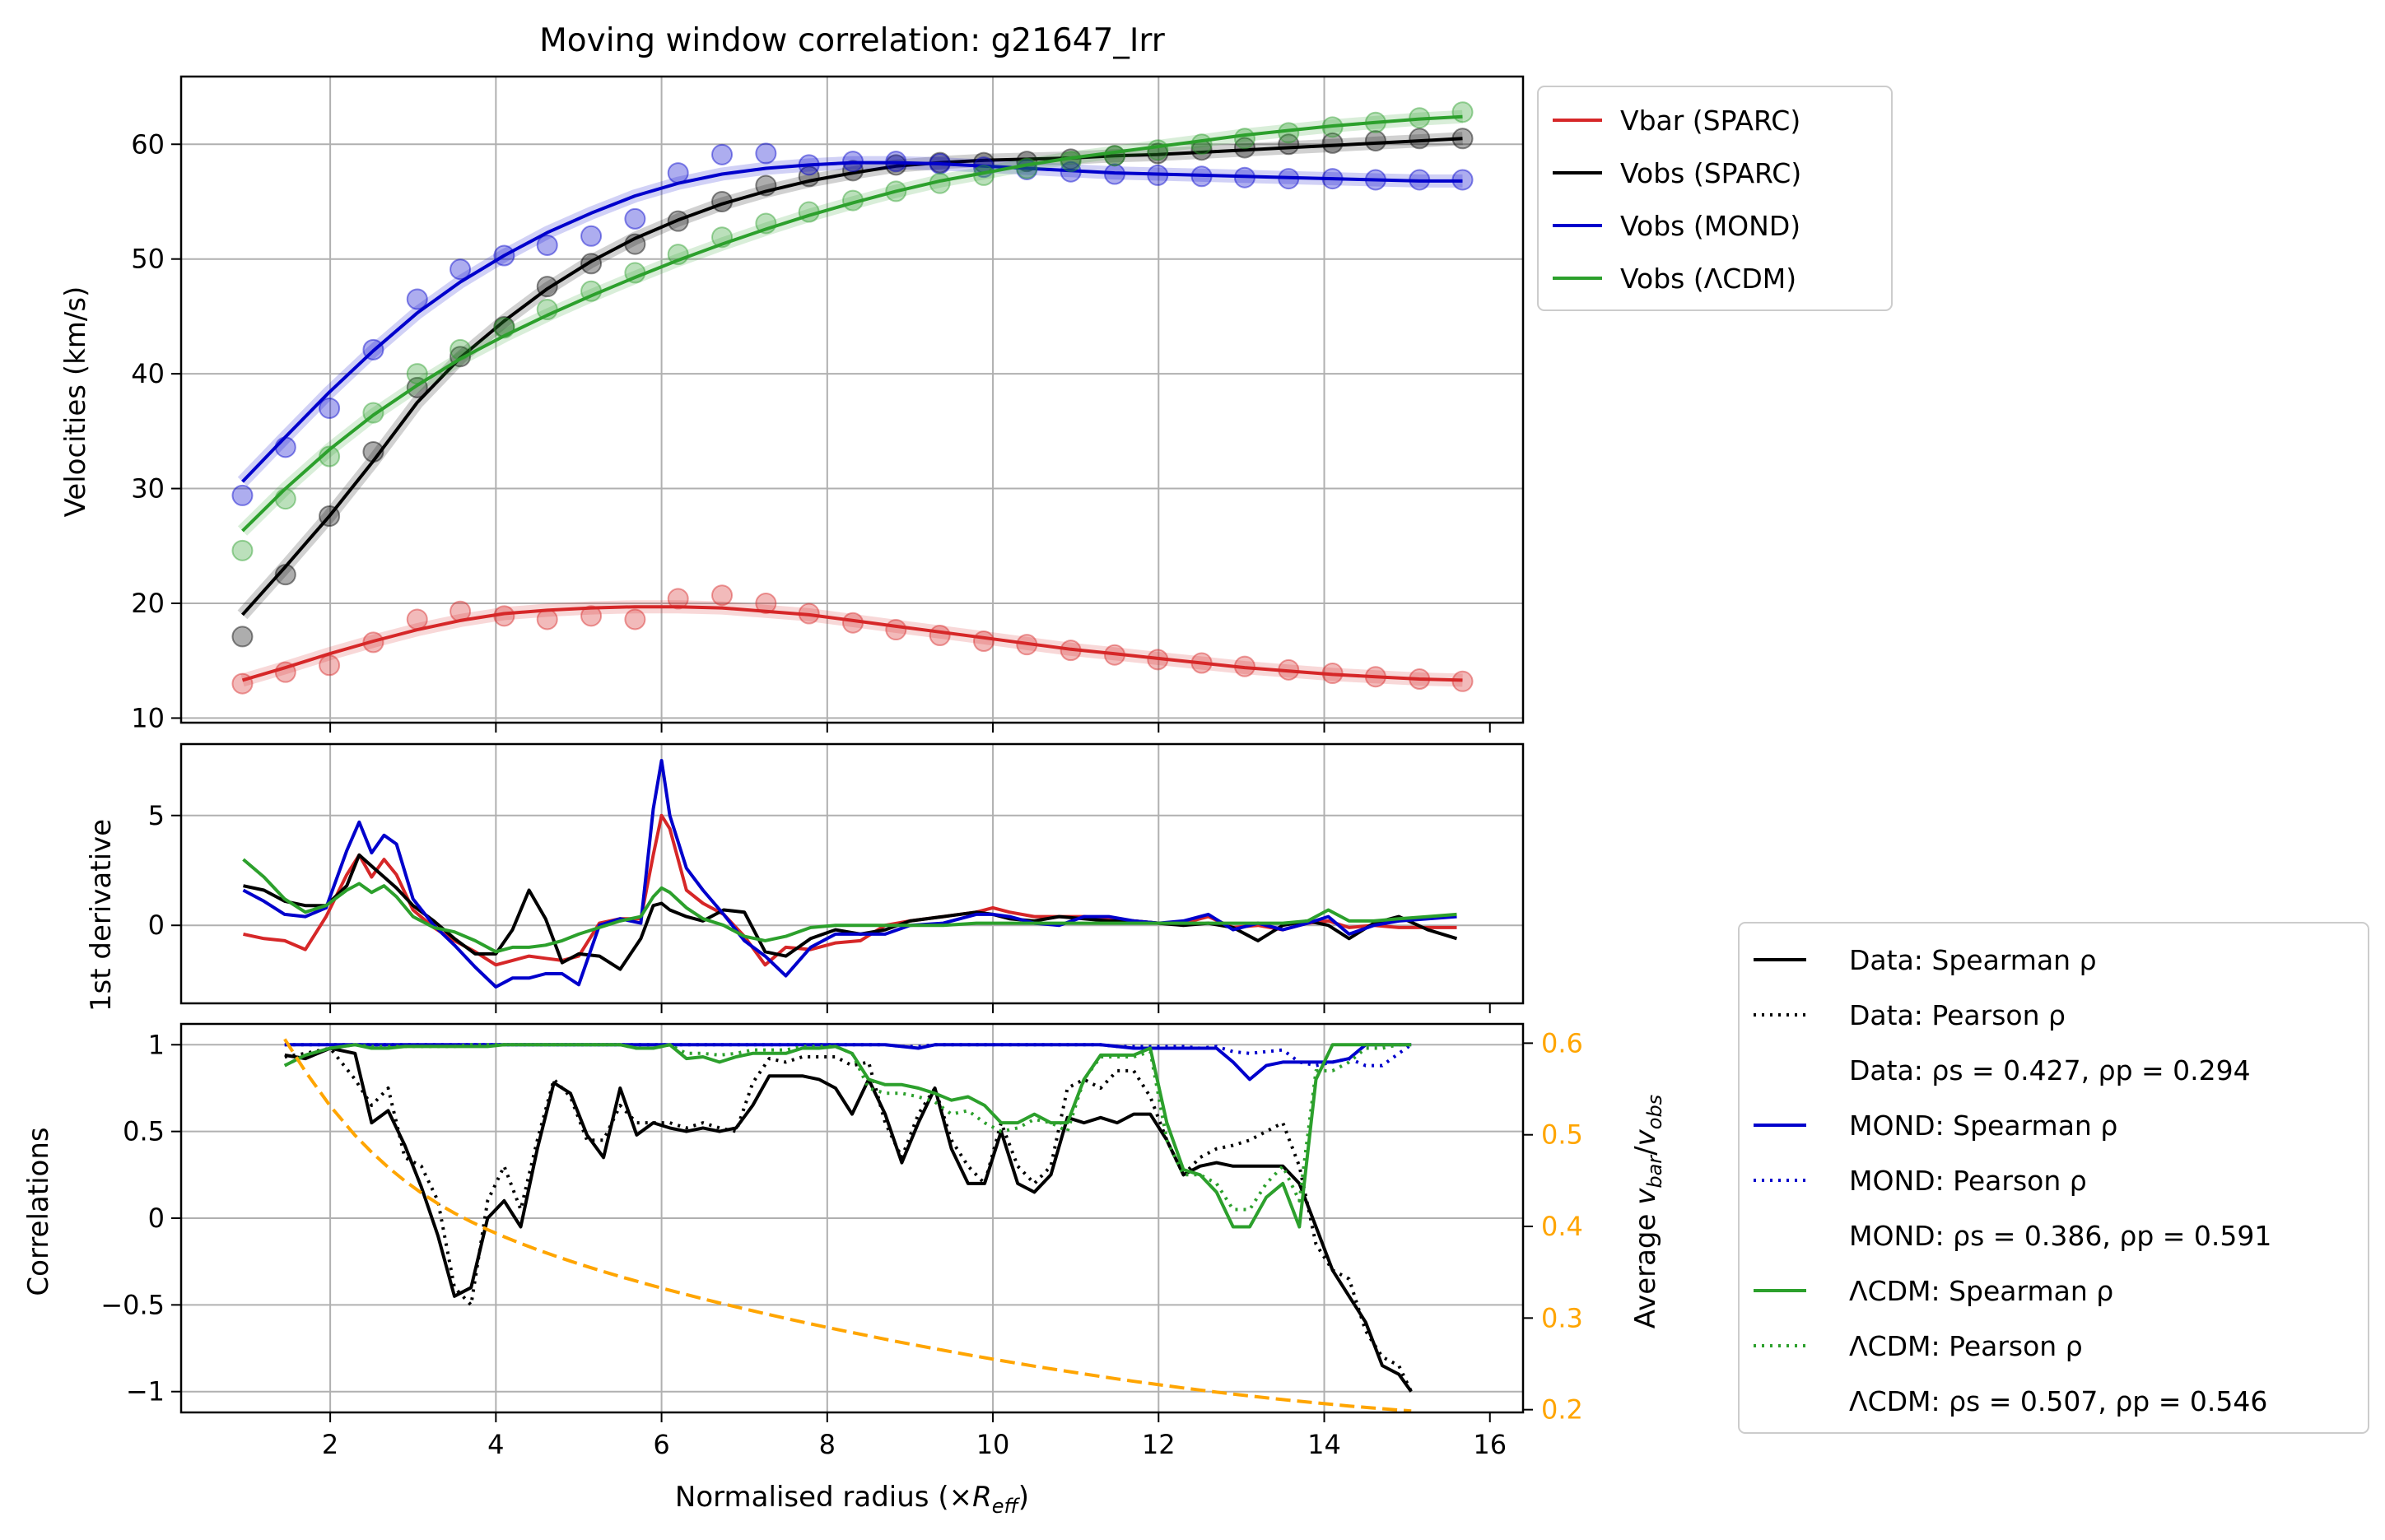 Image resolution: width=2385 pixels, height=1540 pixels. Describe the element at coordinates (852, 1500) in the screenshot. I see `x-axis-label: Normalised radius (×Reff)` at that location.